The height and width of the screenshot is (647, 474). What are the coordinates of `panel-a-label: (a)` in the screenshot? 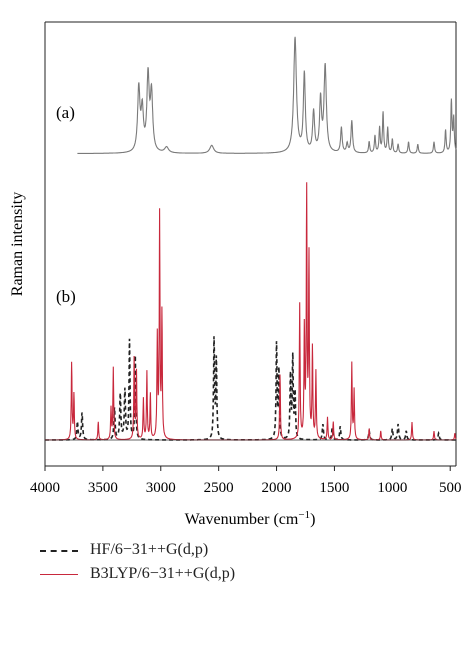 It's located at (65, 112).